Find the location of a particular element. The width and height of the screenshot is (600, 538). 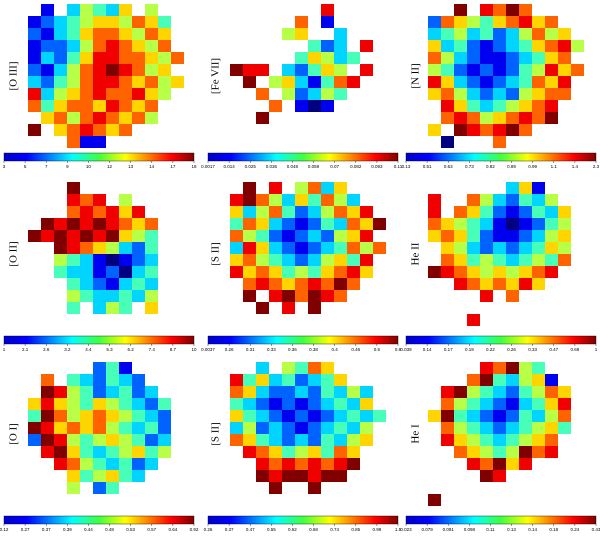

panel: [O II] 1 2.1 2.6 3.2 4.4 5.3 6.2 7.4 8.7 10 is located at coordinates (100, 267).